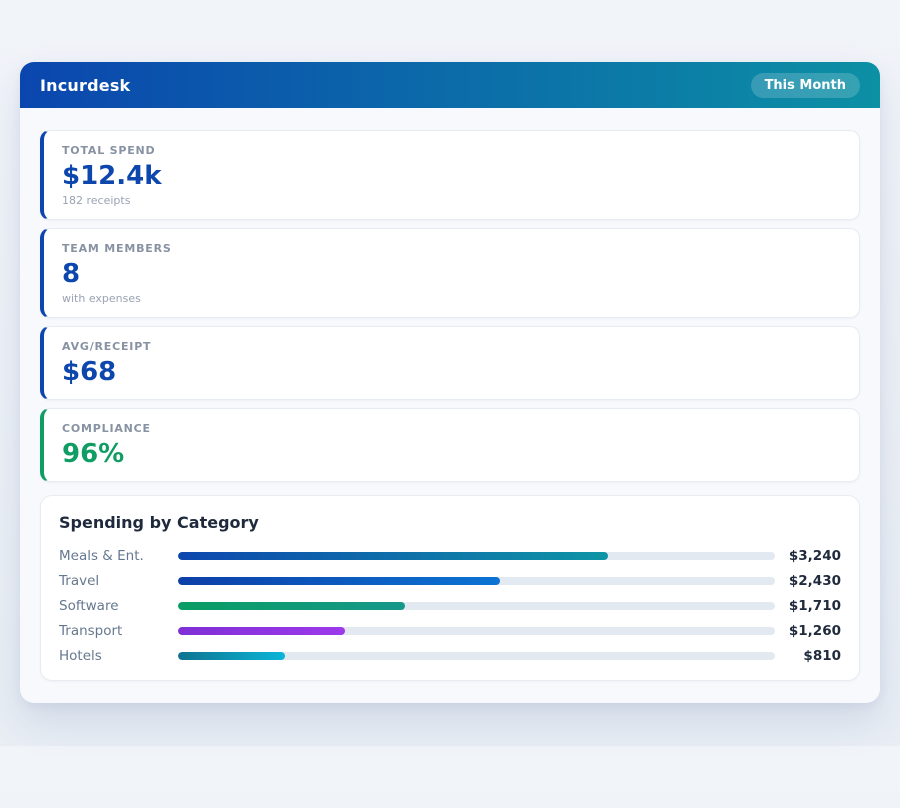  What do you see at coordinates (822, 655) in the screenshot?
I see `value-label: $810` at bounding box center [822, 655].